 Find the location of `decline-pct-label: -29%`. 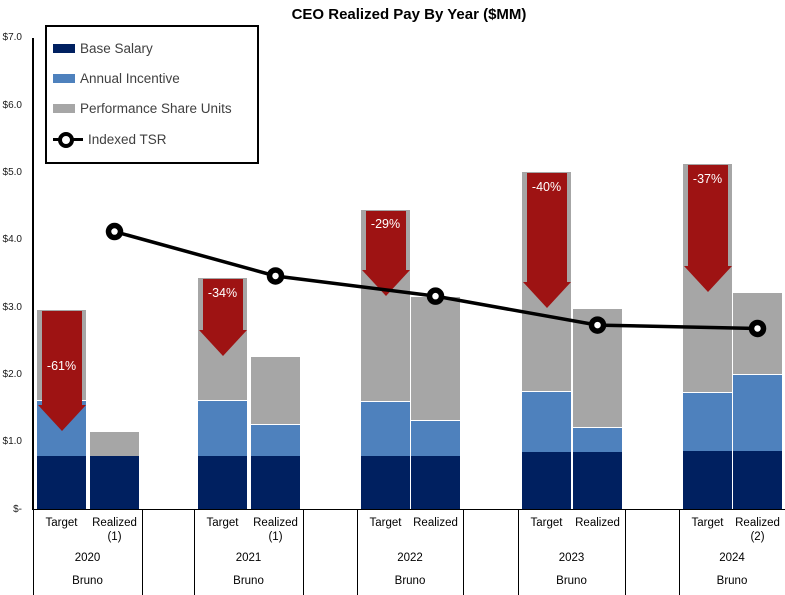

decline-pct-label: -29% is located at coordinates (385, 224).